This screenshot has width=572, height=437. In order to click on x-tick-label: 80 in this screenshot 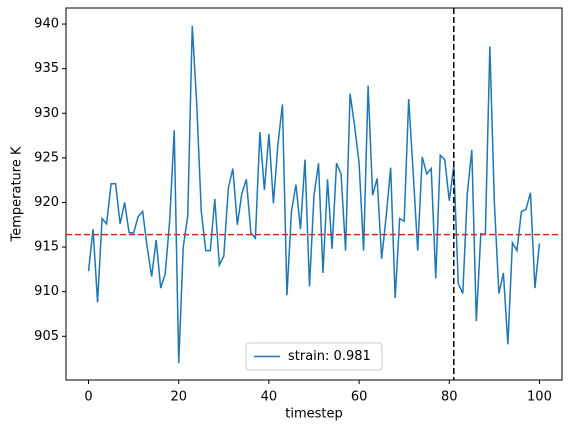, I will do `click(449, 397)`.